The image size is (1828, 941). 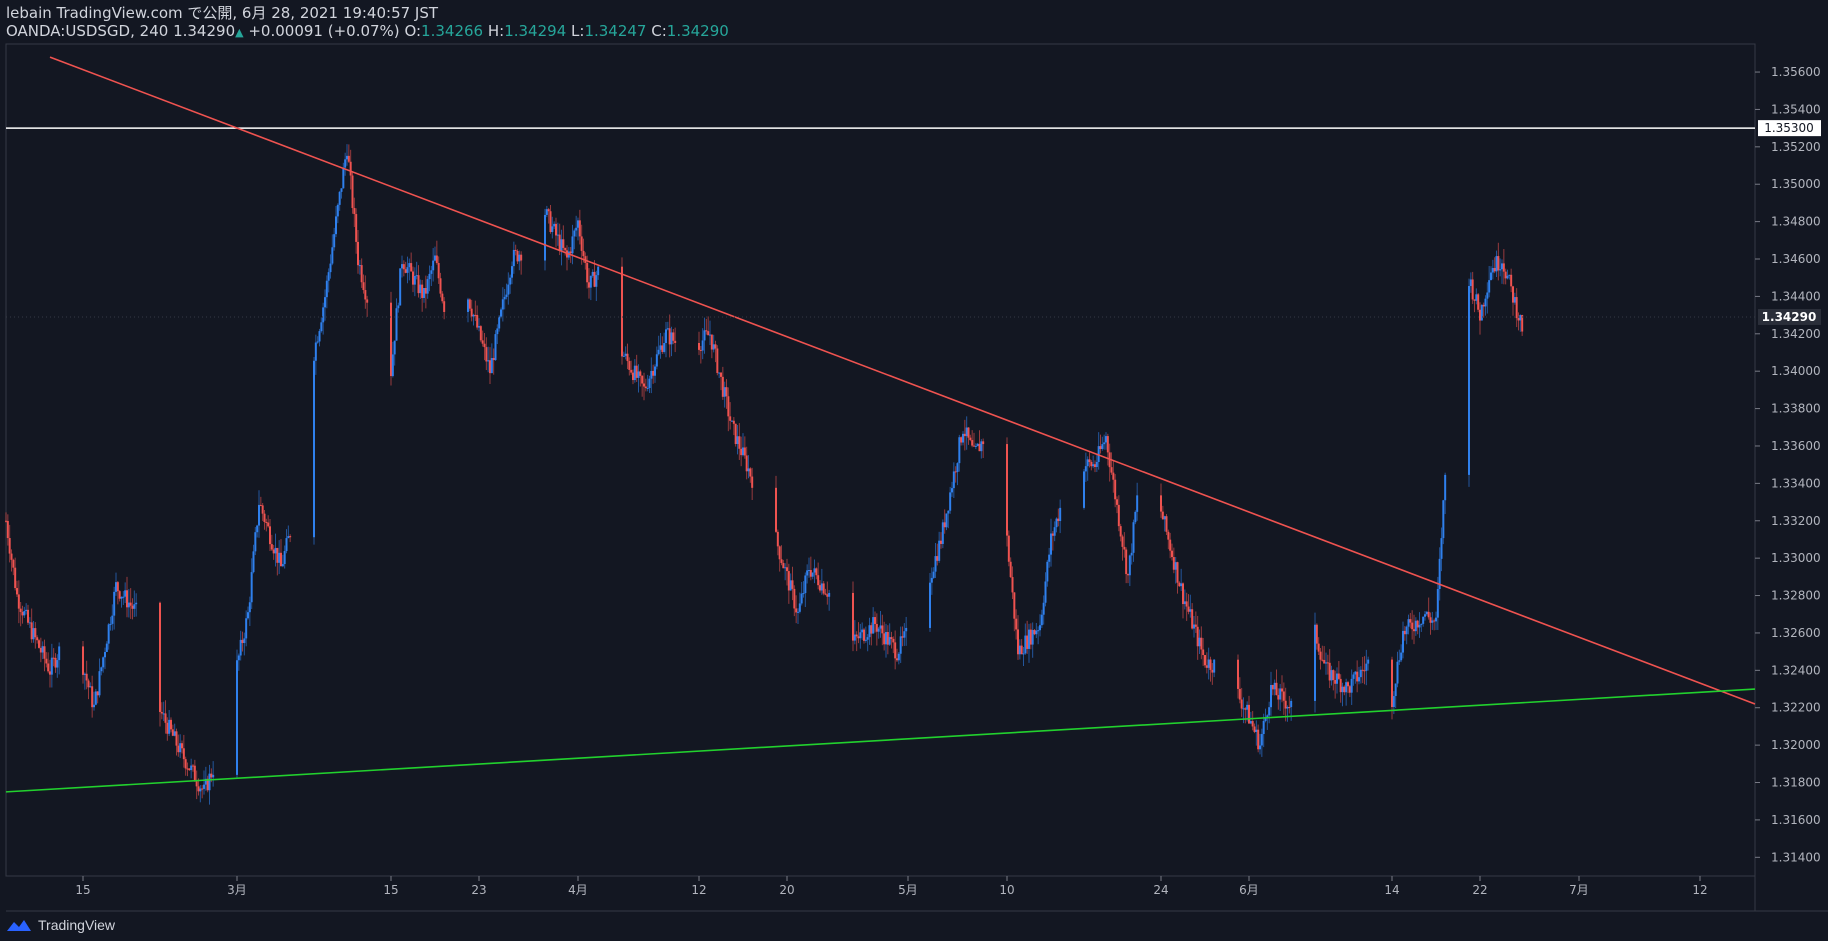 I want to click on y-tick-label: 1.34800, so click(x=1796, y=222).